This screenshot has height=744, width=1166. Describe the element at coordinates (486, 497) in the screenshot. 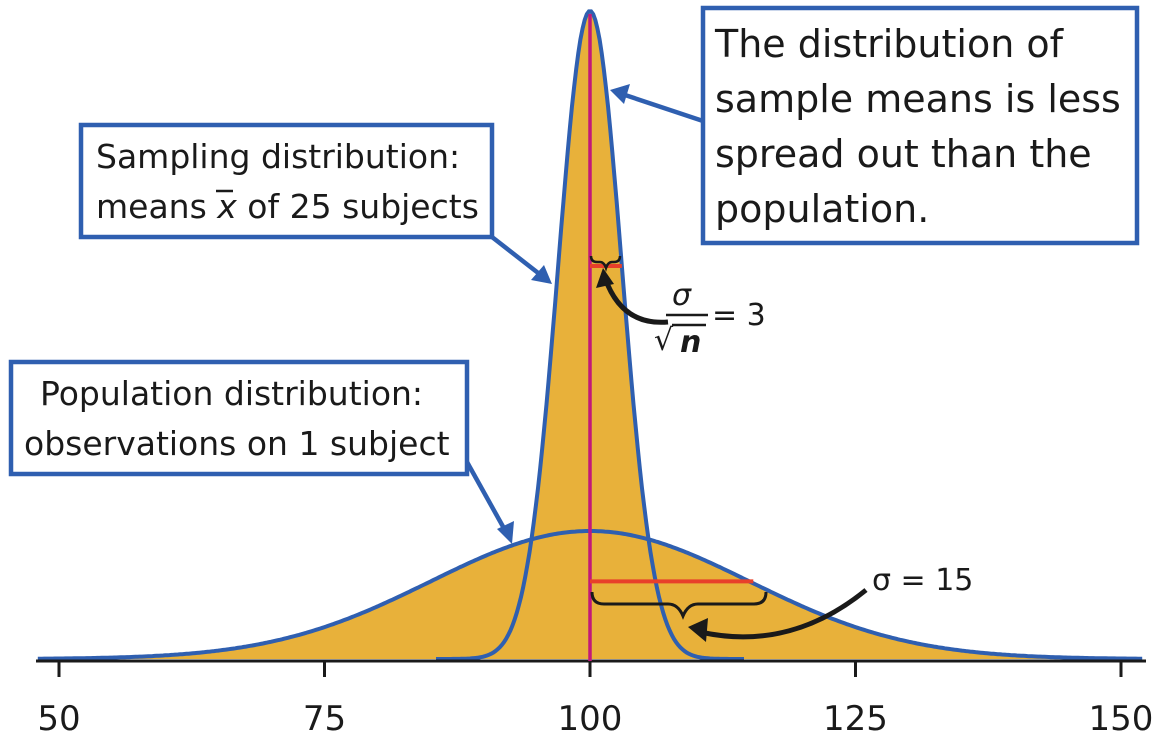

I see `population-box-arrow` at that location.